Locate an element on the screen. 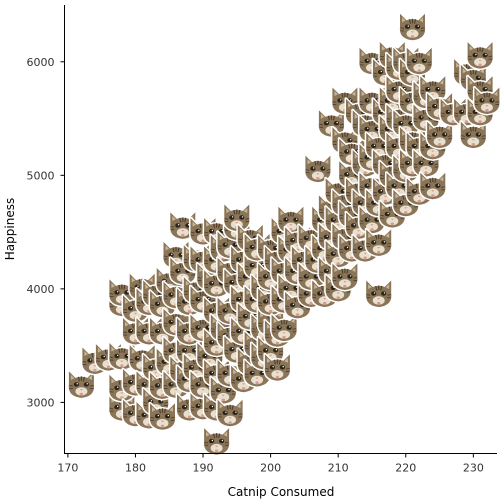 The height and width of the screenshot is (504, 504). x-axis-title: Catnip Consumed is located at coordinates (281, 492).